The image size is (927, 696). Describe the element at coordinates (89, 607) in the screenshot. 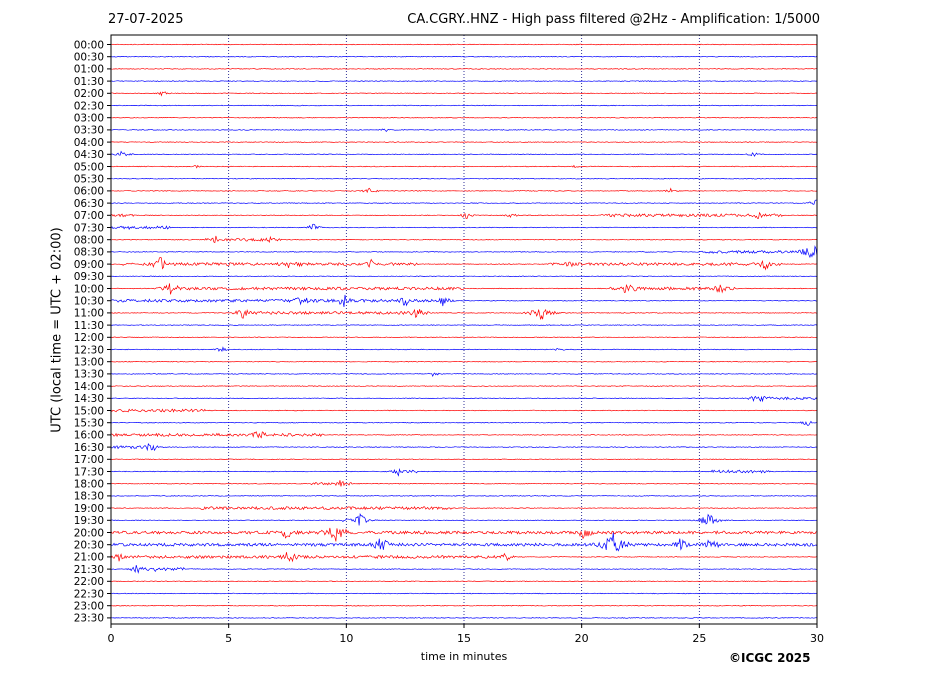

I see `row-label-23:00: 23:00` at that location.